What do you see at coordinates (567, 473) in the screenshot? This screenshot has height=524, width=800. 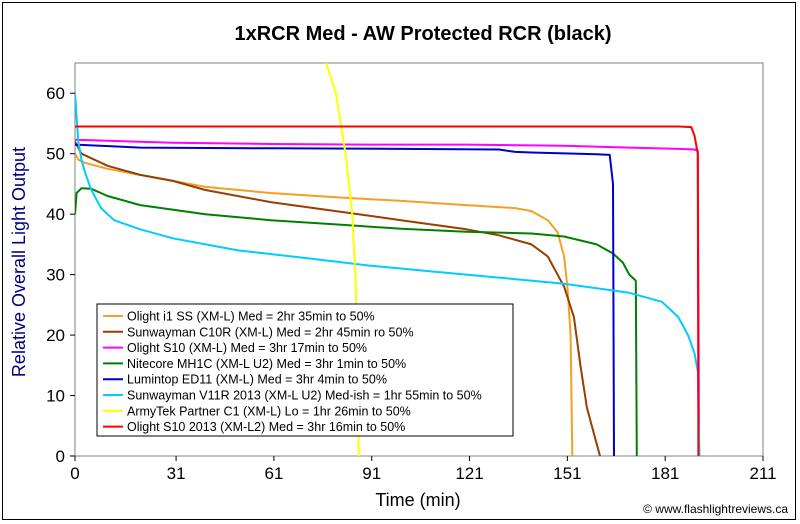 I see `x-tick-label: 151` at bounding box center [567, 473].